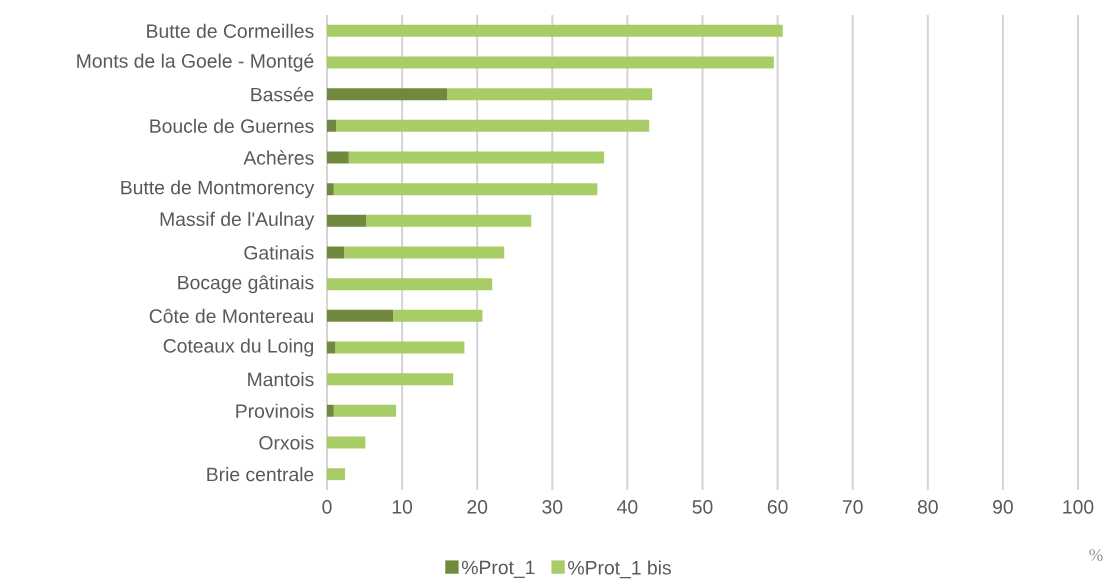 Image resolution: width=1111 pixels, height=583 pixels. Describe the element at coordinates (927, 507) in the screenshot. I see `x-tick-label: 80` at that location.